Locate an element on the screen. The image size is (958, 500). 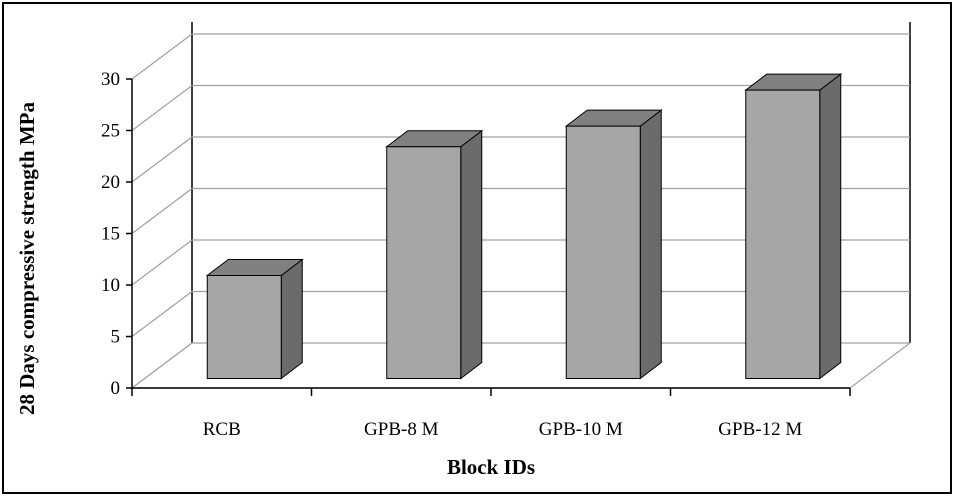
y-tick-label: 15 is located at coordinates (110, 234).